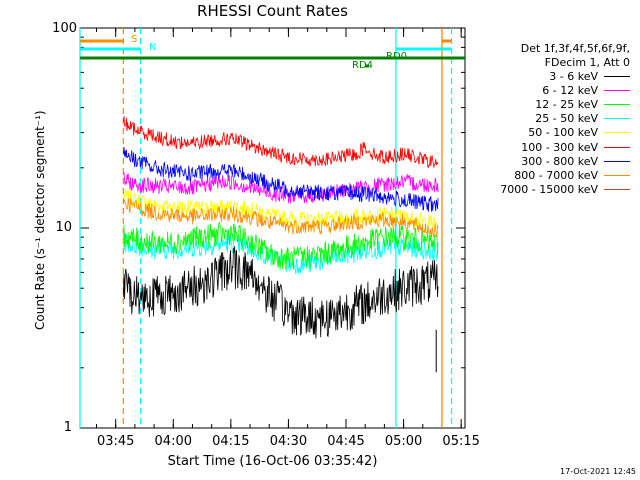  I want to click on x-tick-label: 05:15, so click(461, 441).